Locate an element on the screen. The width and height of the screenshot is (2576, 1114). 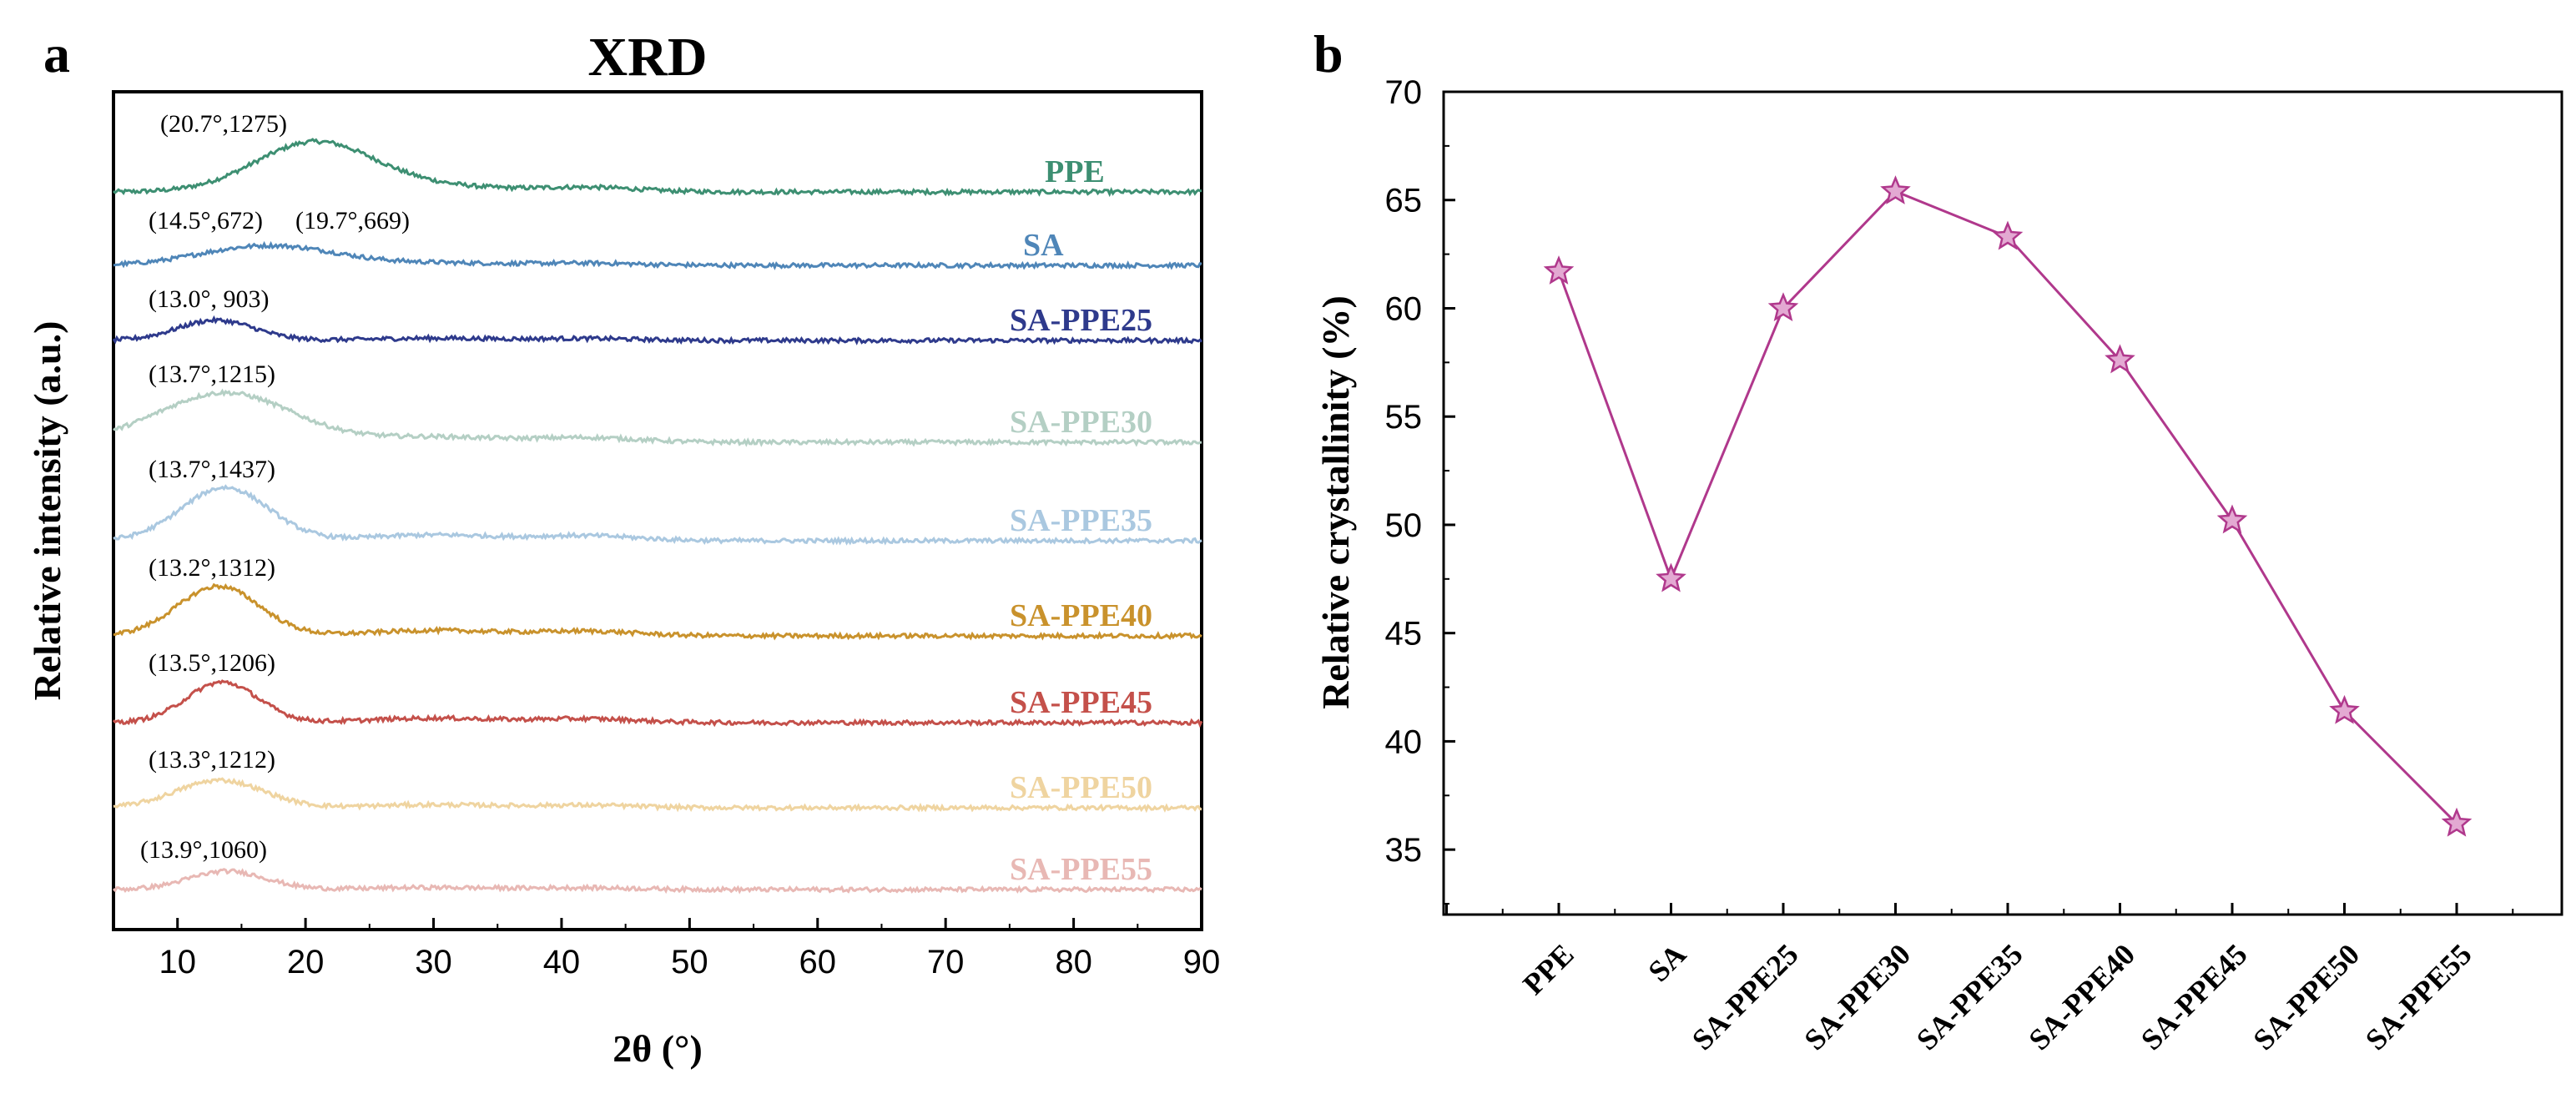
category-label: SA-PPE30 is located at coordinates (1857, 996).